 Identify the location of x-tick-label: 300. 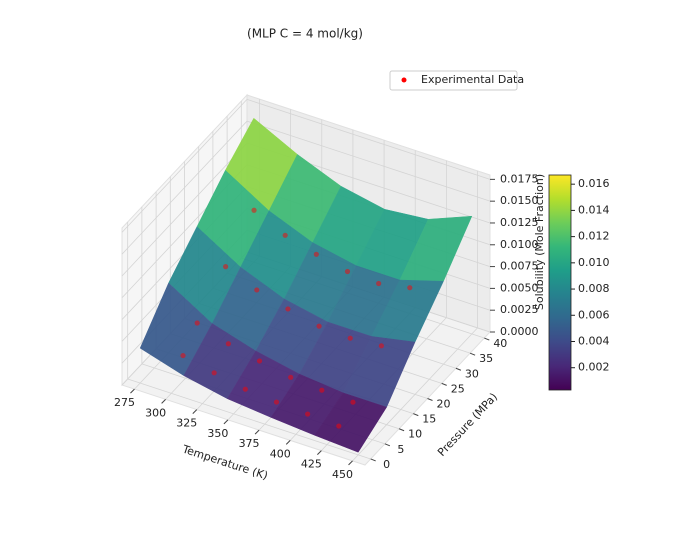
(155, 412).